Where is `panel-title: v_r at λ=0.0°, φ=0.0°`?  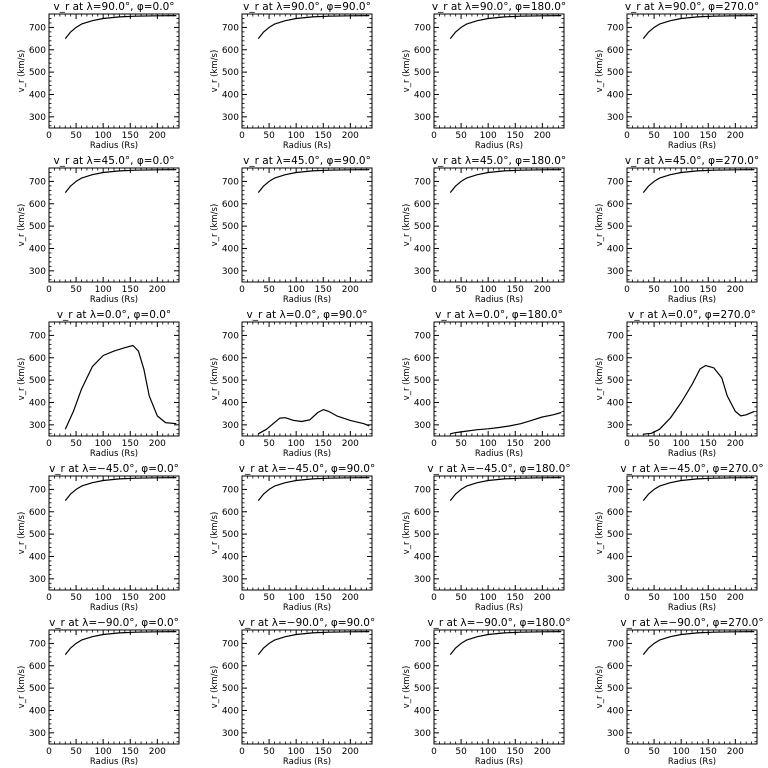 panel-title: v_r at λ=0.0°, φ=0.0° is located at coordinates (114, 315).